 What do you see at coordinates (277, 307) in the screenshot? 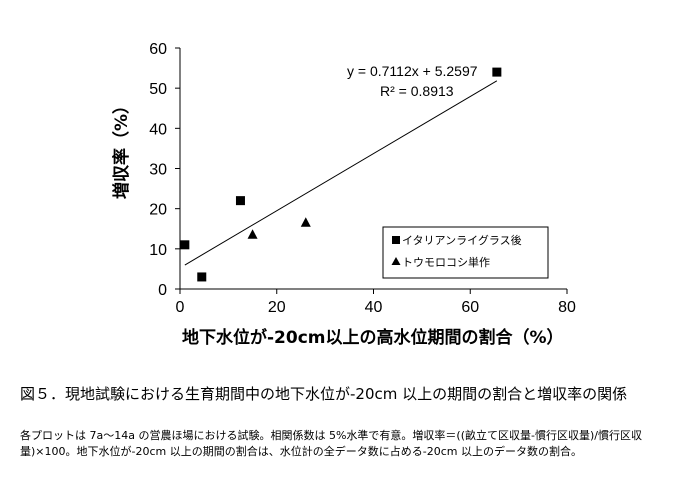
I see `x-tick-label: 20` at bounding box center [277, 307].